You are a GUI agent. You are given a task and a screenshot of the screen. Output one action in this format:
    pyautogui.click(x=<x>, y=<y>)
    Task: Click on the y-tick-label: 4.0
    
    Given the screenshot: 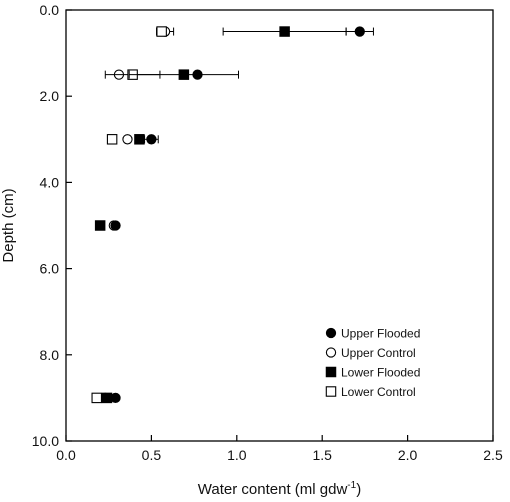 What is the action you would take?
    pyautogui.click(x=50, y=182)
    